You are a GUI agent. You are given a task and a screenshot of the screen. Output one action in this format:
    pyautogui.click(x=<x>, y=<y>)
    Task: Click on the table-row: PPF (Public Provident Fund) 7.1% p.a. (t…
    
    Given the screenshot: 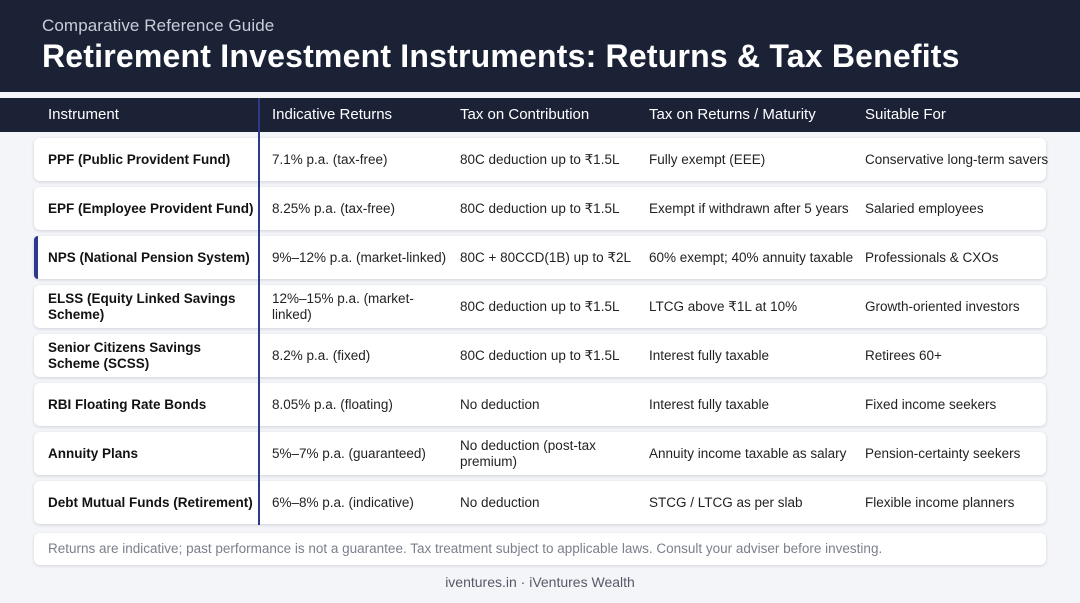 What is the action you would take?
    pyautogui.click(x=541, y=159)
    